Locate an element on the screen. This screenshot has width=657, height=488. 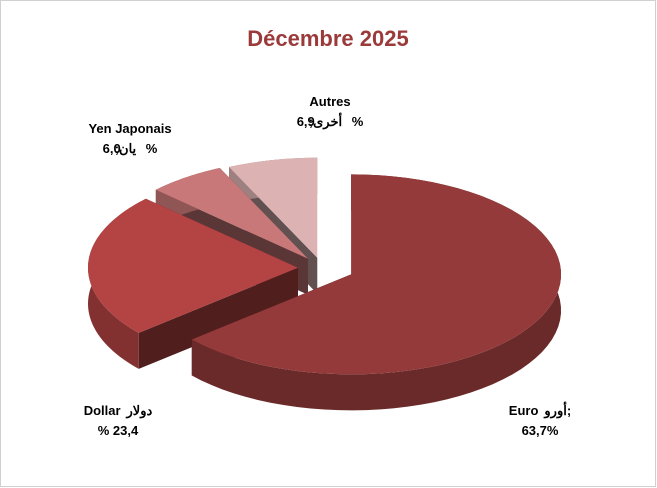
data-label: يان;6,0 % is located at coordinates (130, 148).